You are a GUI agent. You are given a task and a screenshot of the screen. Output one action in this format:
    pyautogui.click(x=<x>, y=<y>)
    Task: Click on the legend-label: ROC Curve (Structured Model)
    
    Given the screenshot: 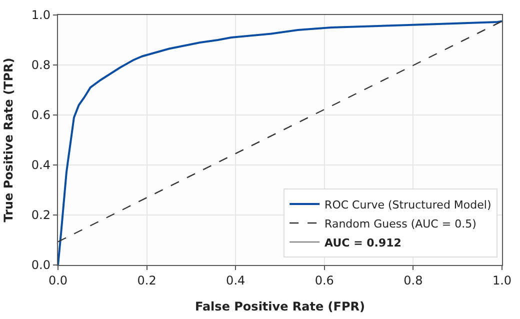 What is the action you would take?
    pyautogui.click(x=408, y=205)
    